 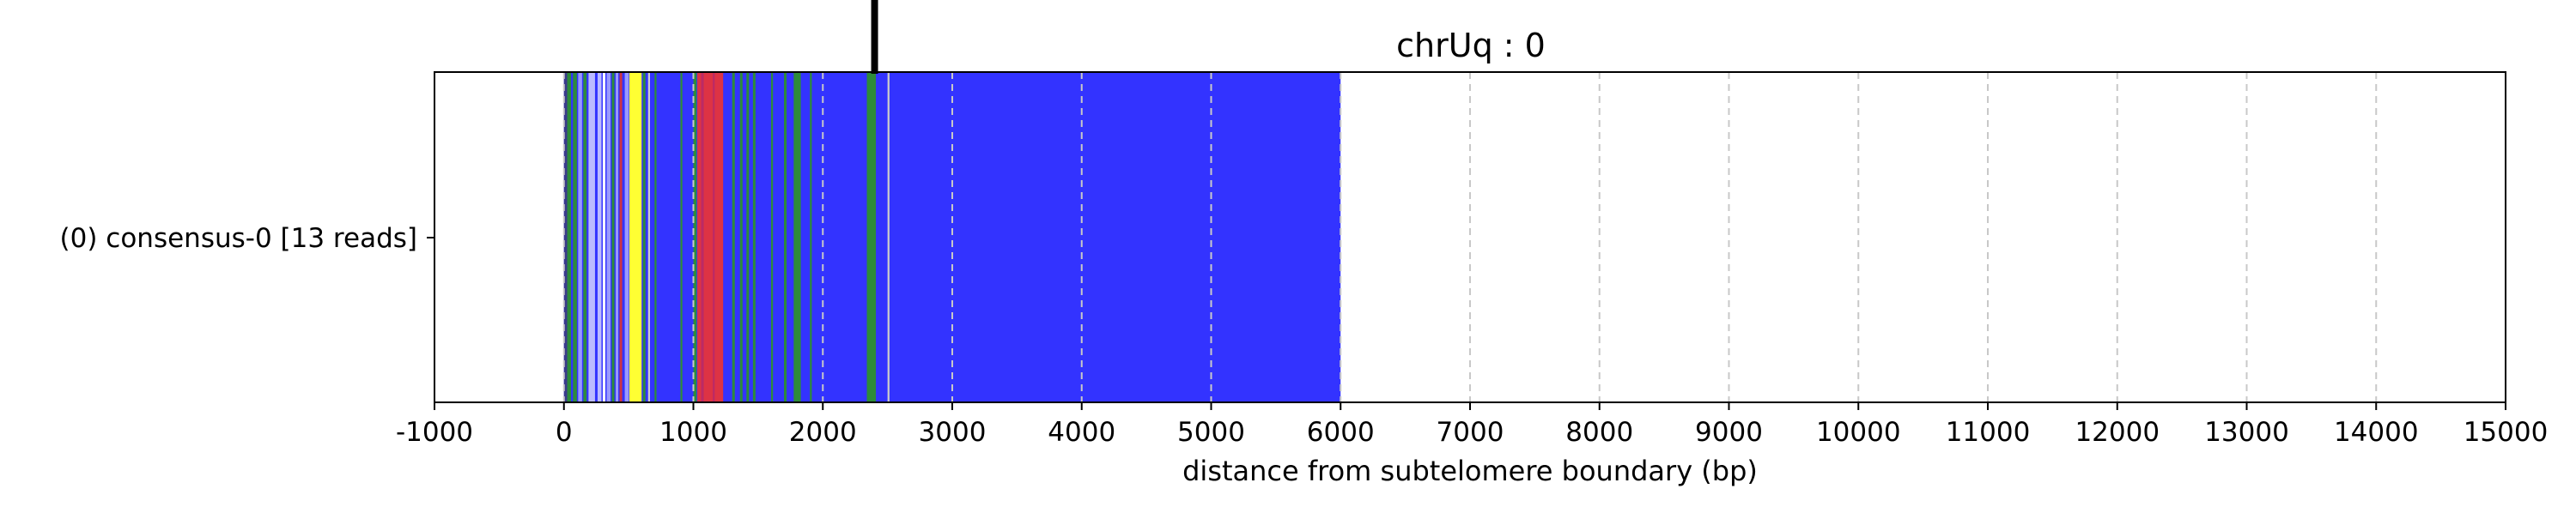 I want to click on x-tick-label: 9000, so click(x=1729, y=432).